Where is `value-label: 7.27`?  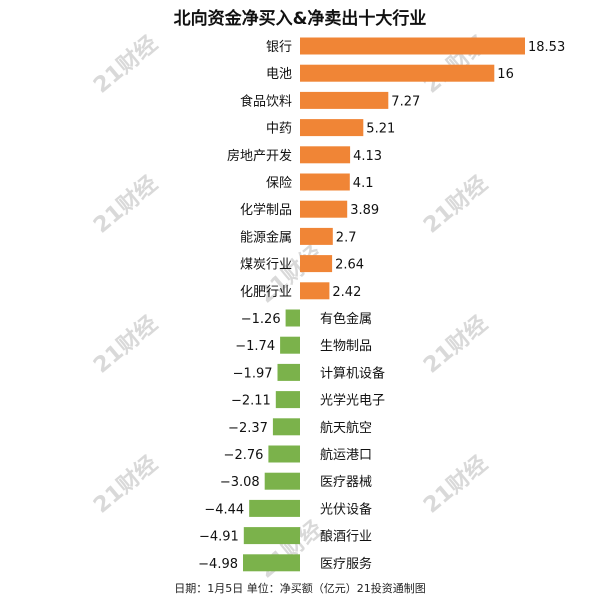 value-label: 7.27 is located at coordinates (405, 101).